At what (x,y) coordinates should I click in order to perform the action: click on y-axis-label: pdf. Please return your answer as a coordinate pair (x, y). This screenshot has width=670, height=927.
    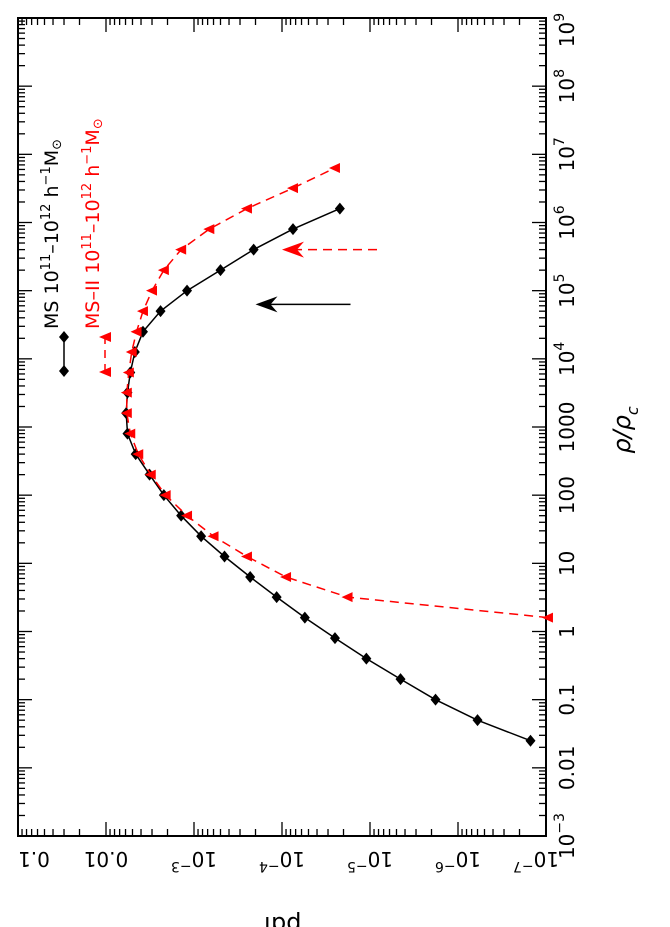
    Looking at the image, I should click on (281, 919).